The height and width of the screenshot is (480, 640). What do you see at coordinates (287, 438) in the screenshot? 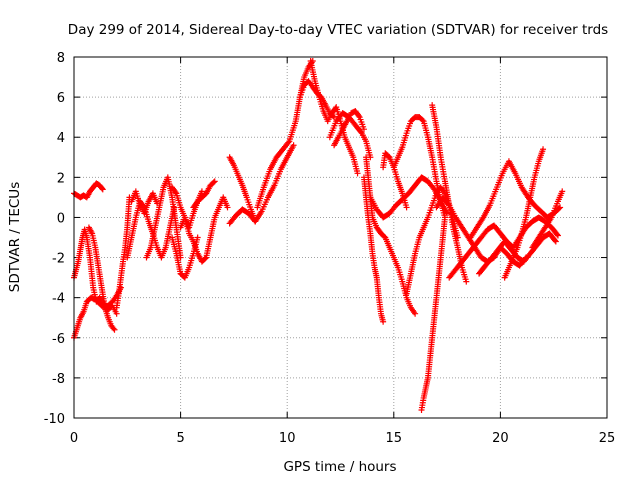
I see `x-tick-label: 10` at bounding box center [287, 438].